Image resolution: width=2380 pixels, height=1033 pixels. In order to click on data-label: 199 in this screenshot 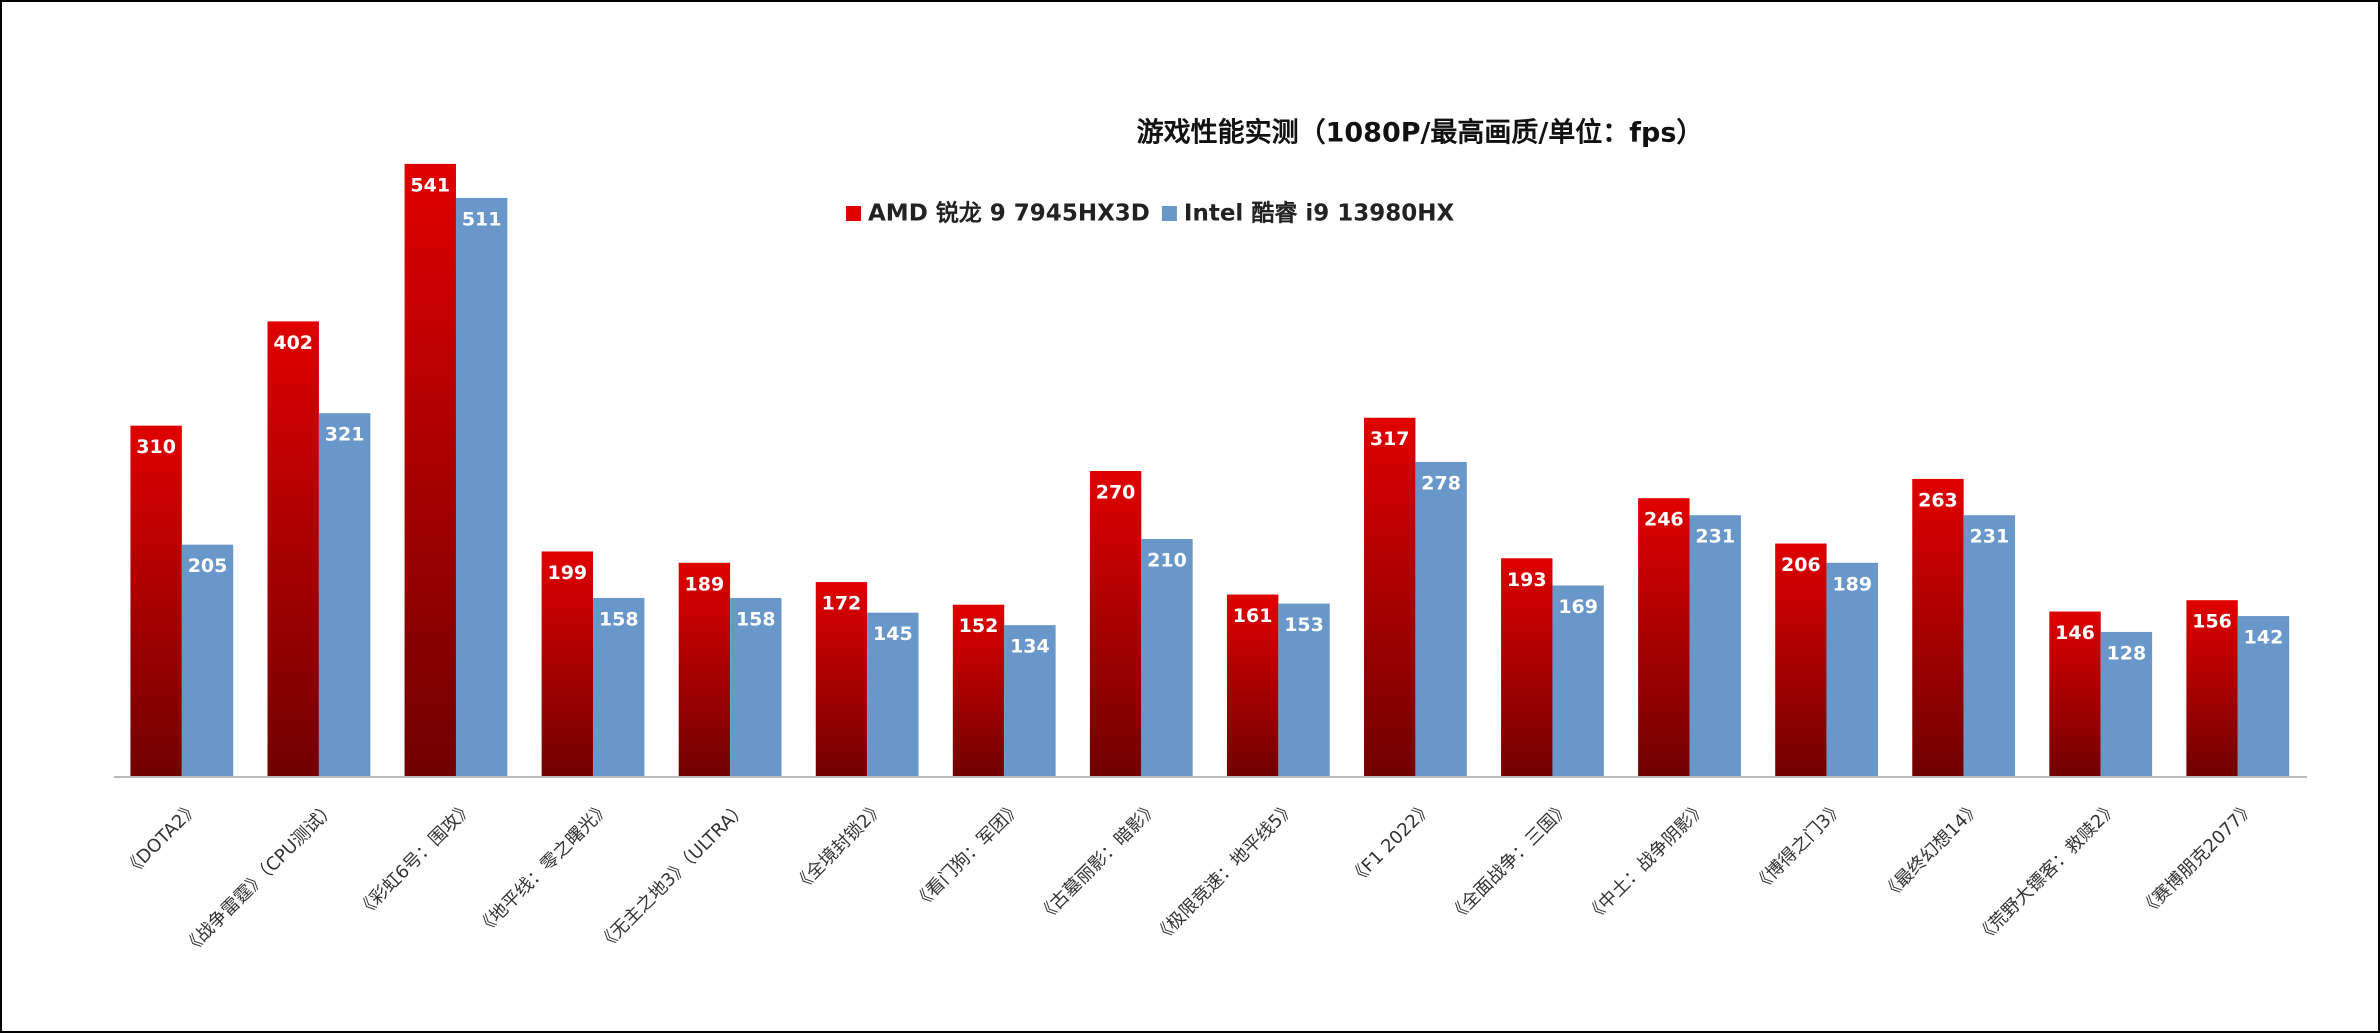, I will do `click(567, 573)`.